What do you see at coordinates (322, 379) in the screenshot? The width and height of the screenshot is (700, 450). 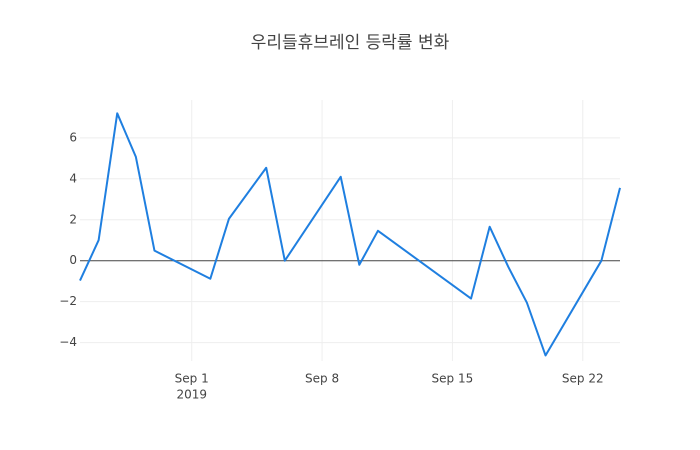 I see `x-tick-label: Sep 8` at bounding box center [322, 379].